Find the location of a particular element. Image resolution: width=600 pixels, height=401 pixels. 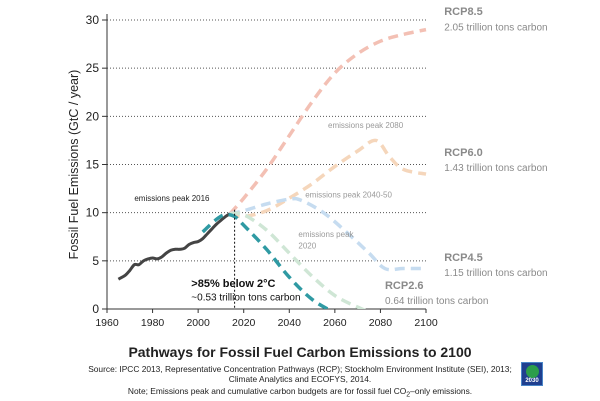

x-tick-label-2020: 2020 is located at coordinates (244, 323).